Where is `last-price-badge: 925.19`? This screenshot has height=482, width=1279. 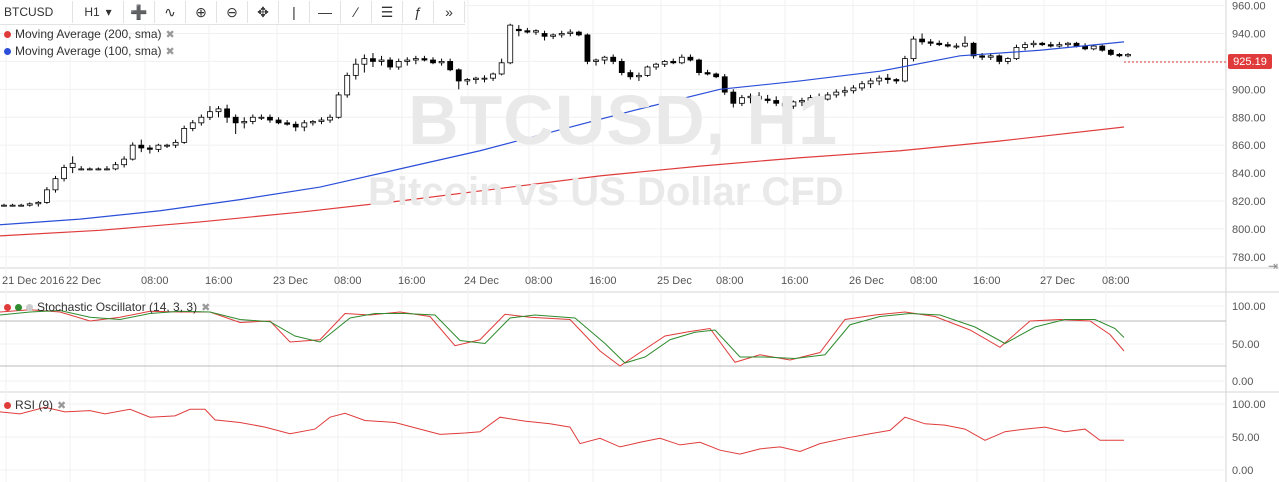 last-price-badge: 925.19 is located at coordinates (1250, 61).